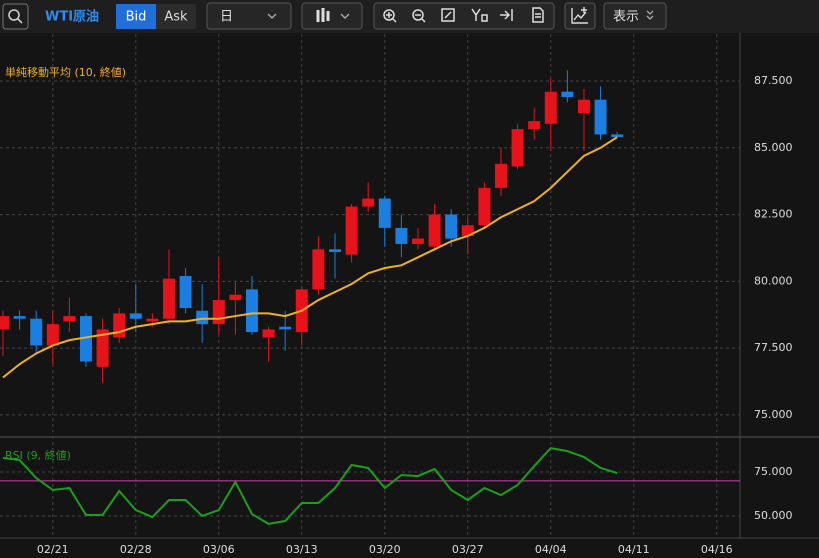 The image size is (819, 558). I want to click on ask-label: Ask, so click(176, 17).